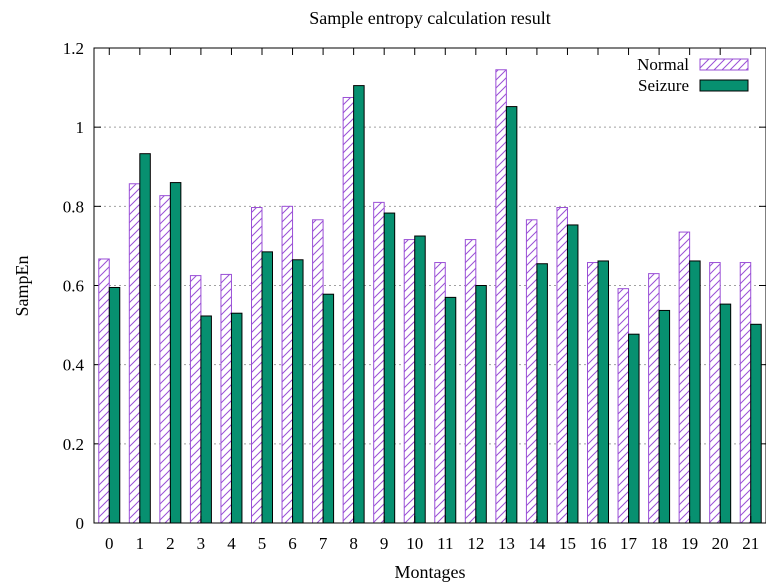 The height and width of the screenshot is (585, 766). What do you see at coordinates (724, 85) in the screenshot?
I see `legend-swatch-seizure` at bounding box center [724, 85].